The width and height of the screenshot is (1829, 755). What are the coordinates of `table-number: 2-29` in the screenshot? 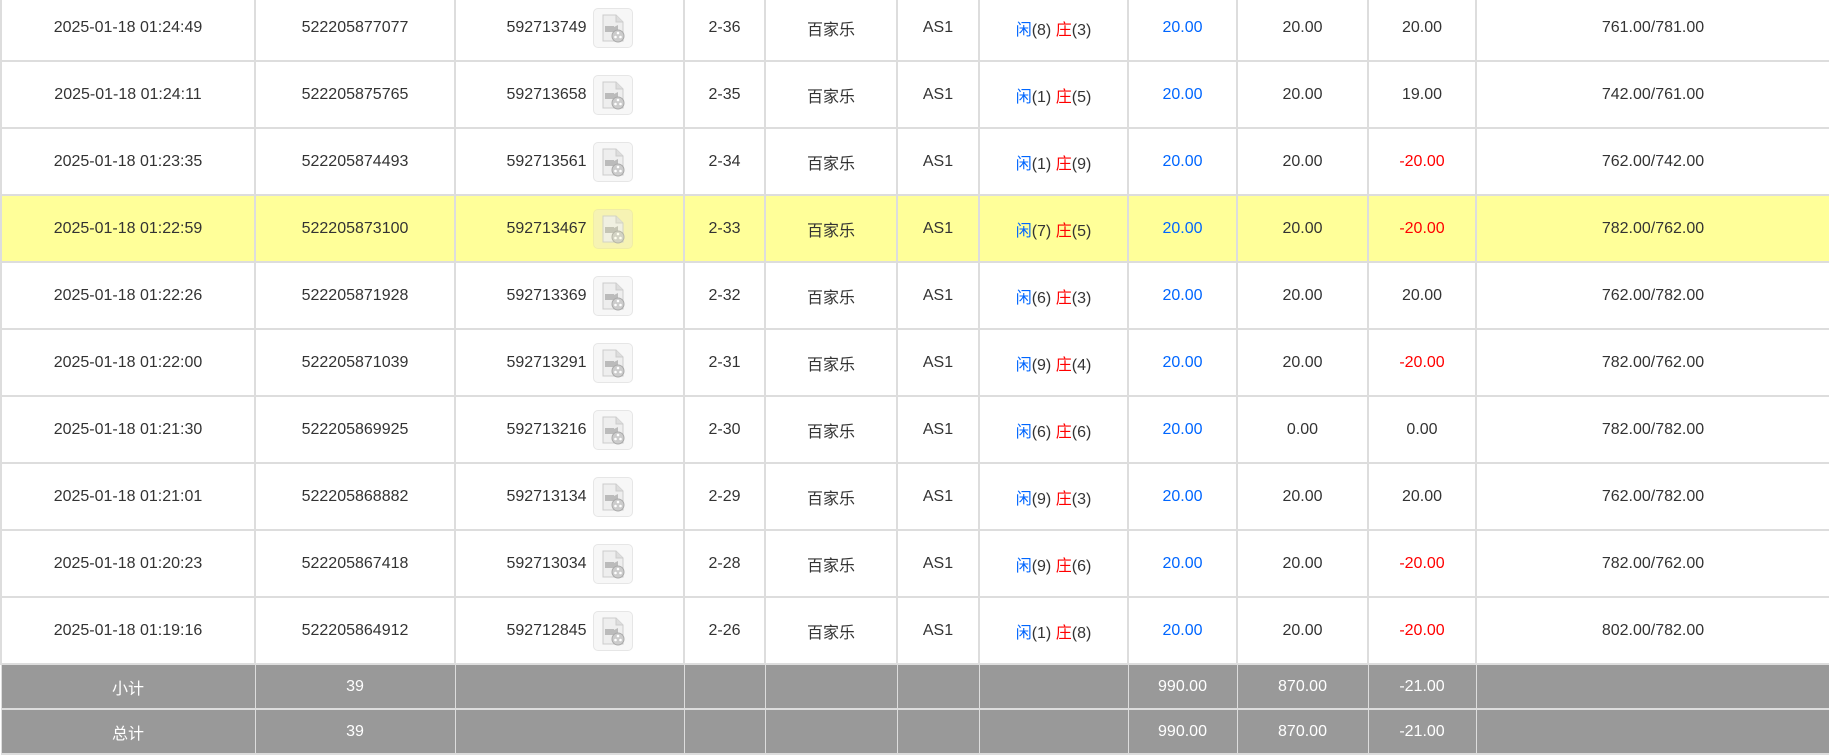 It's located at (724, 496).